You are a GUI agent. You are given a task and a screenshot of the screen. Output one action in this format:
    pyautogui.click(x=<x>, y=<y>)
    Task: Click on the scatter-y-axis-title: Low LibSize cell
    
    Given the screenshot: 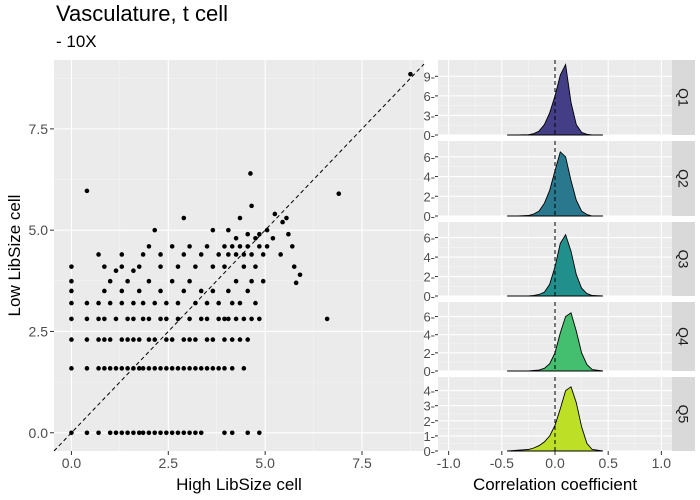 What is the action you would take?
    pyautogui.click(x=14, y=256)
    